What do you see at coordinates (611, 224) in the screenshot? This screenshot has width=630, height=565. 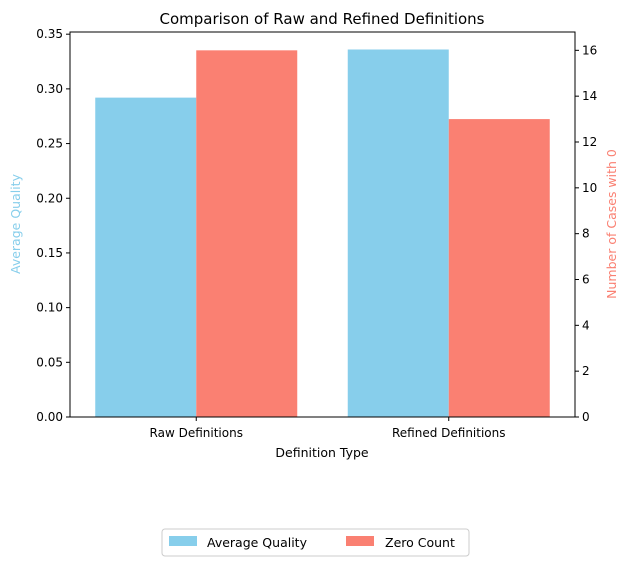 I see `right-axis-title: Number of Cases with 0` at bounding box center [611, 224].